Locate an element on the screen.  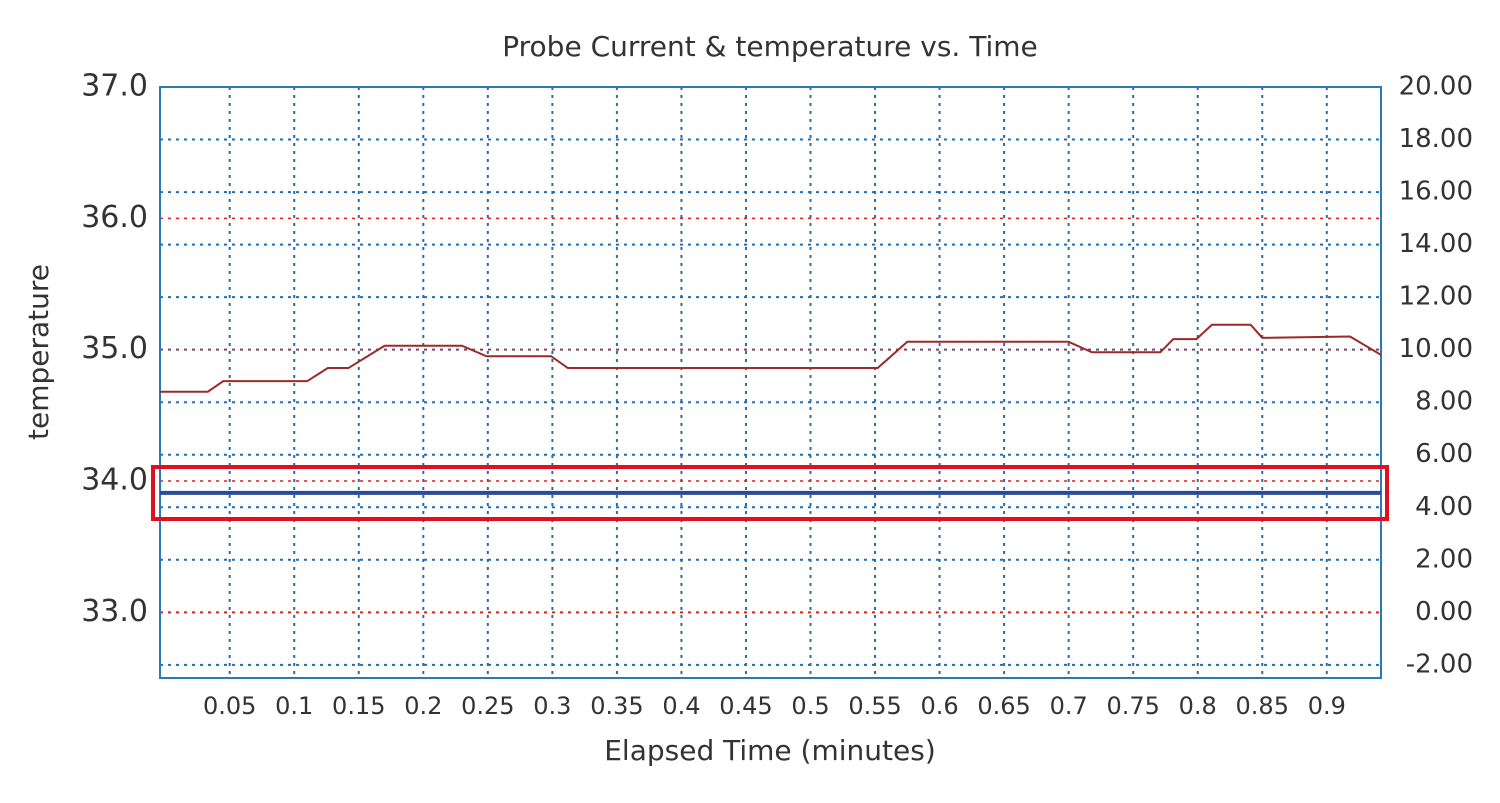
x-tick-label: 0.25 is located at coordinates (487, 706).